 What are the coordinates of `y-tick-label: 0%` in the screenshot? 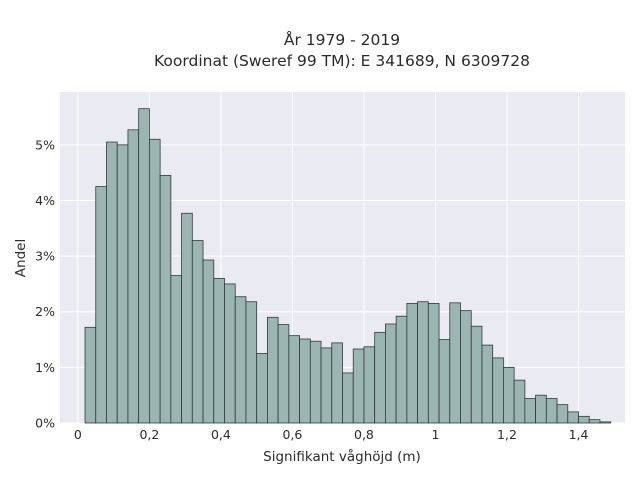 It's located at (45, 423).